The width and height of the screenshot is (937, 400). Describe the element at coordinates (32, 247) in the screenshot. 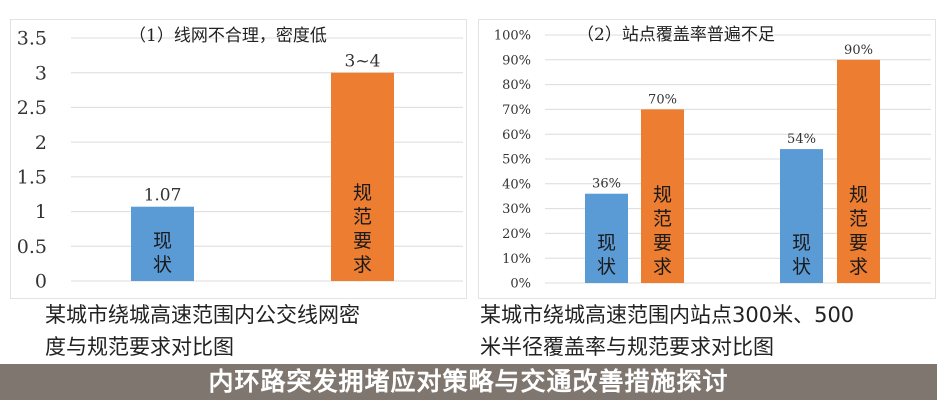

I see `y-tick-label: 0.5` at that location.